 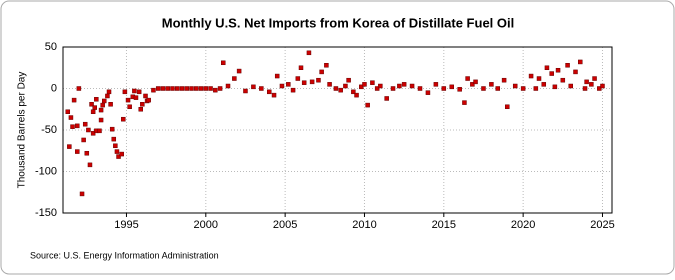 What do you see at coordinates (126, 225) in the screenshot?
I see `x-tick-label: 1995` at bounding box center [126, 225].